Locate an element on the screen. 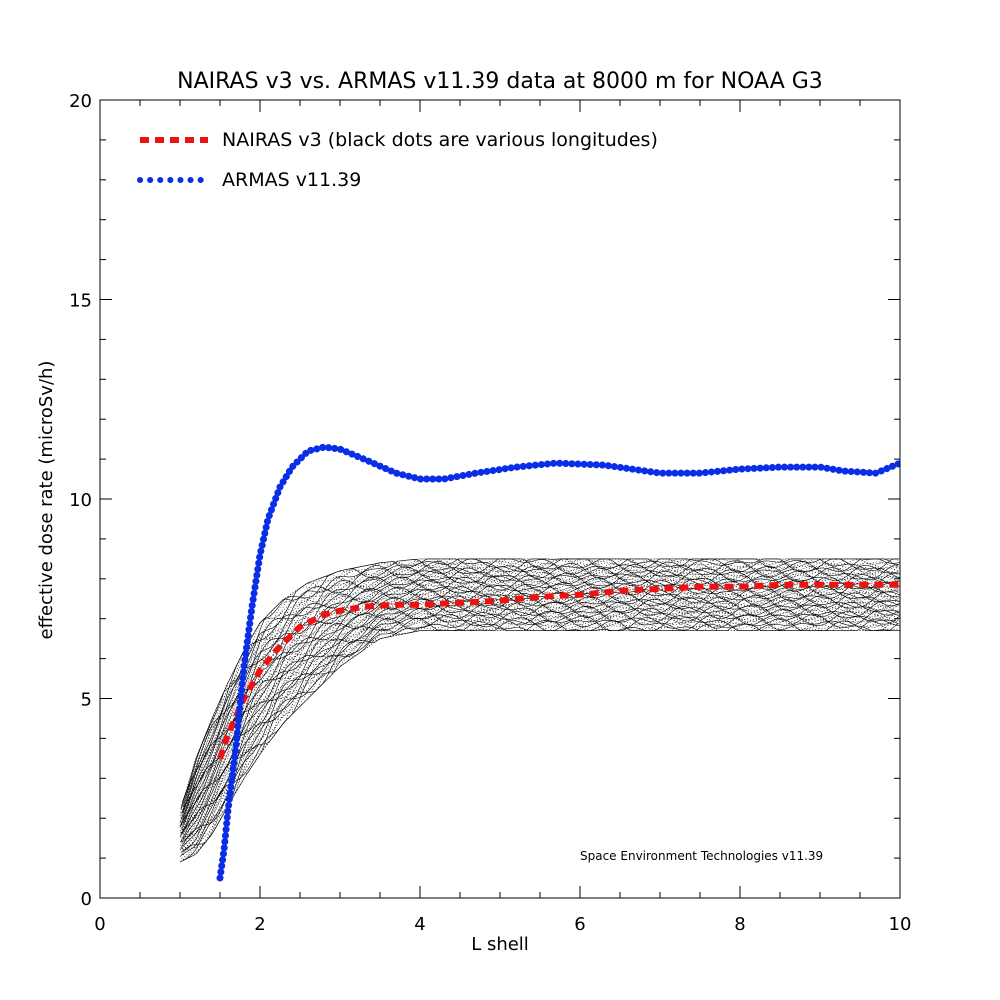 The height and width of the screenshot is (1000, 1000). x-tick-label: 2 is located at coordinates (259, 924).